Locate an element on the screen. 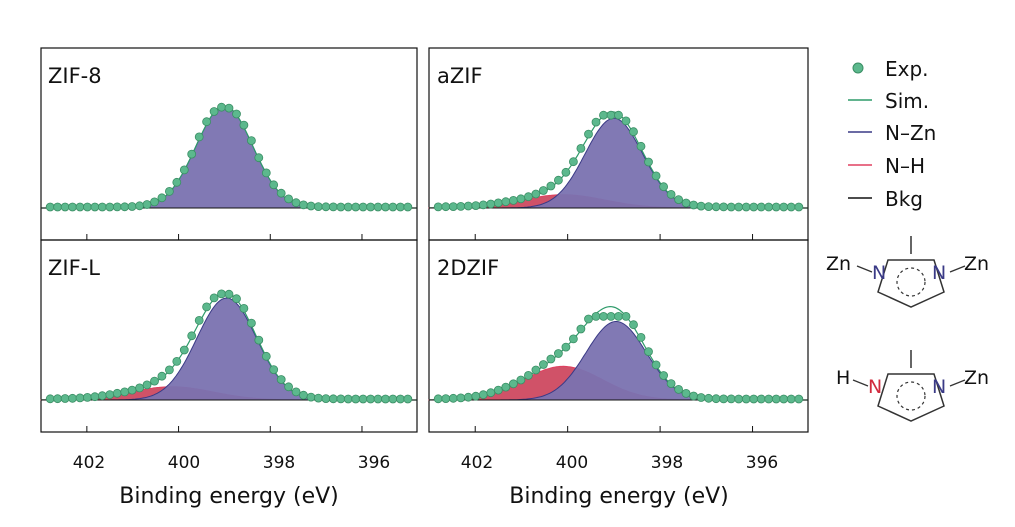 The height and width of the screenshot is (527, 1015). structure-zn-zn: Zn N N Zn is located at coordinates (907, 272).